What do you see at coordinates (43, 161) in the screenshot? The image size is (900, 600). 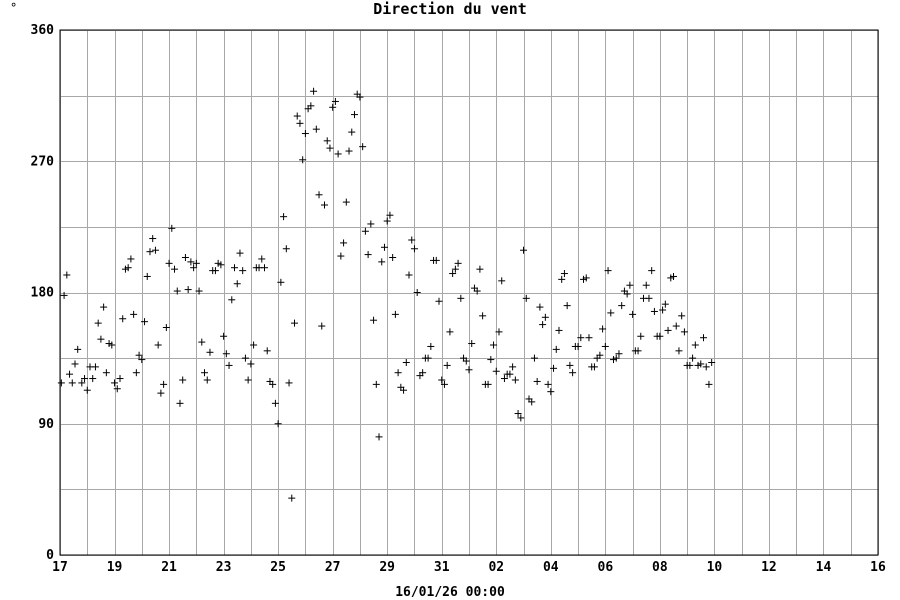 I see `y-tick-label: 270` at bounding box center [43, 161].